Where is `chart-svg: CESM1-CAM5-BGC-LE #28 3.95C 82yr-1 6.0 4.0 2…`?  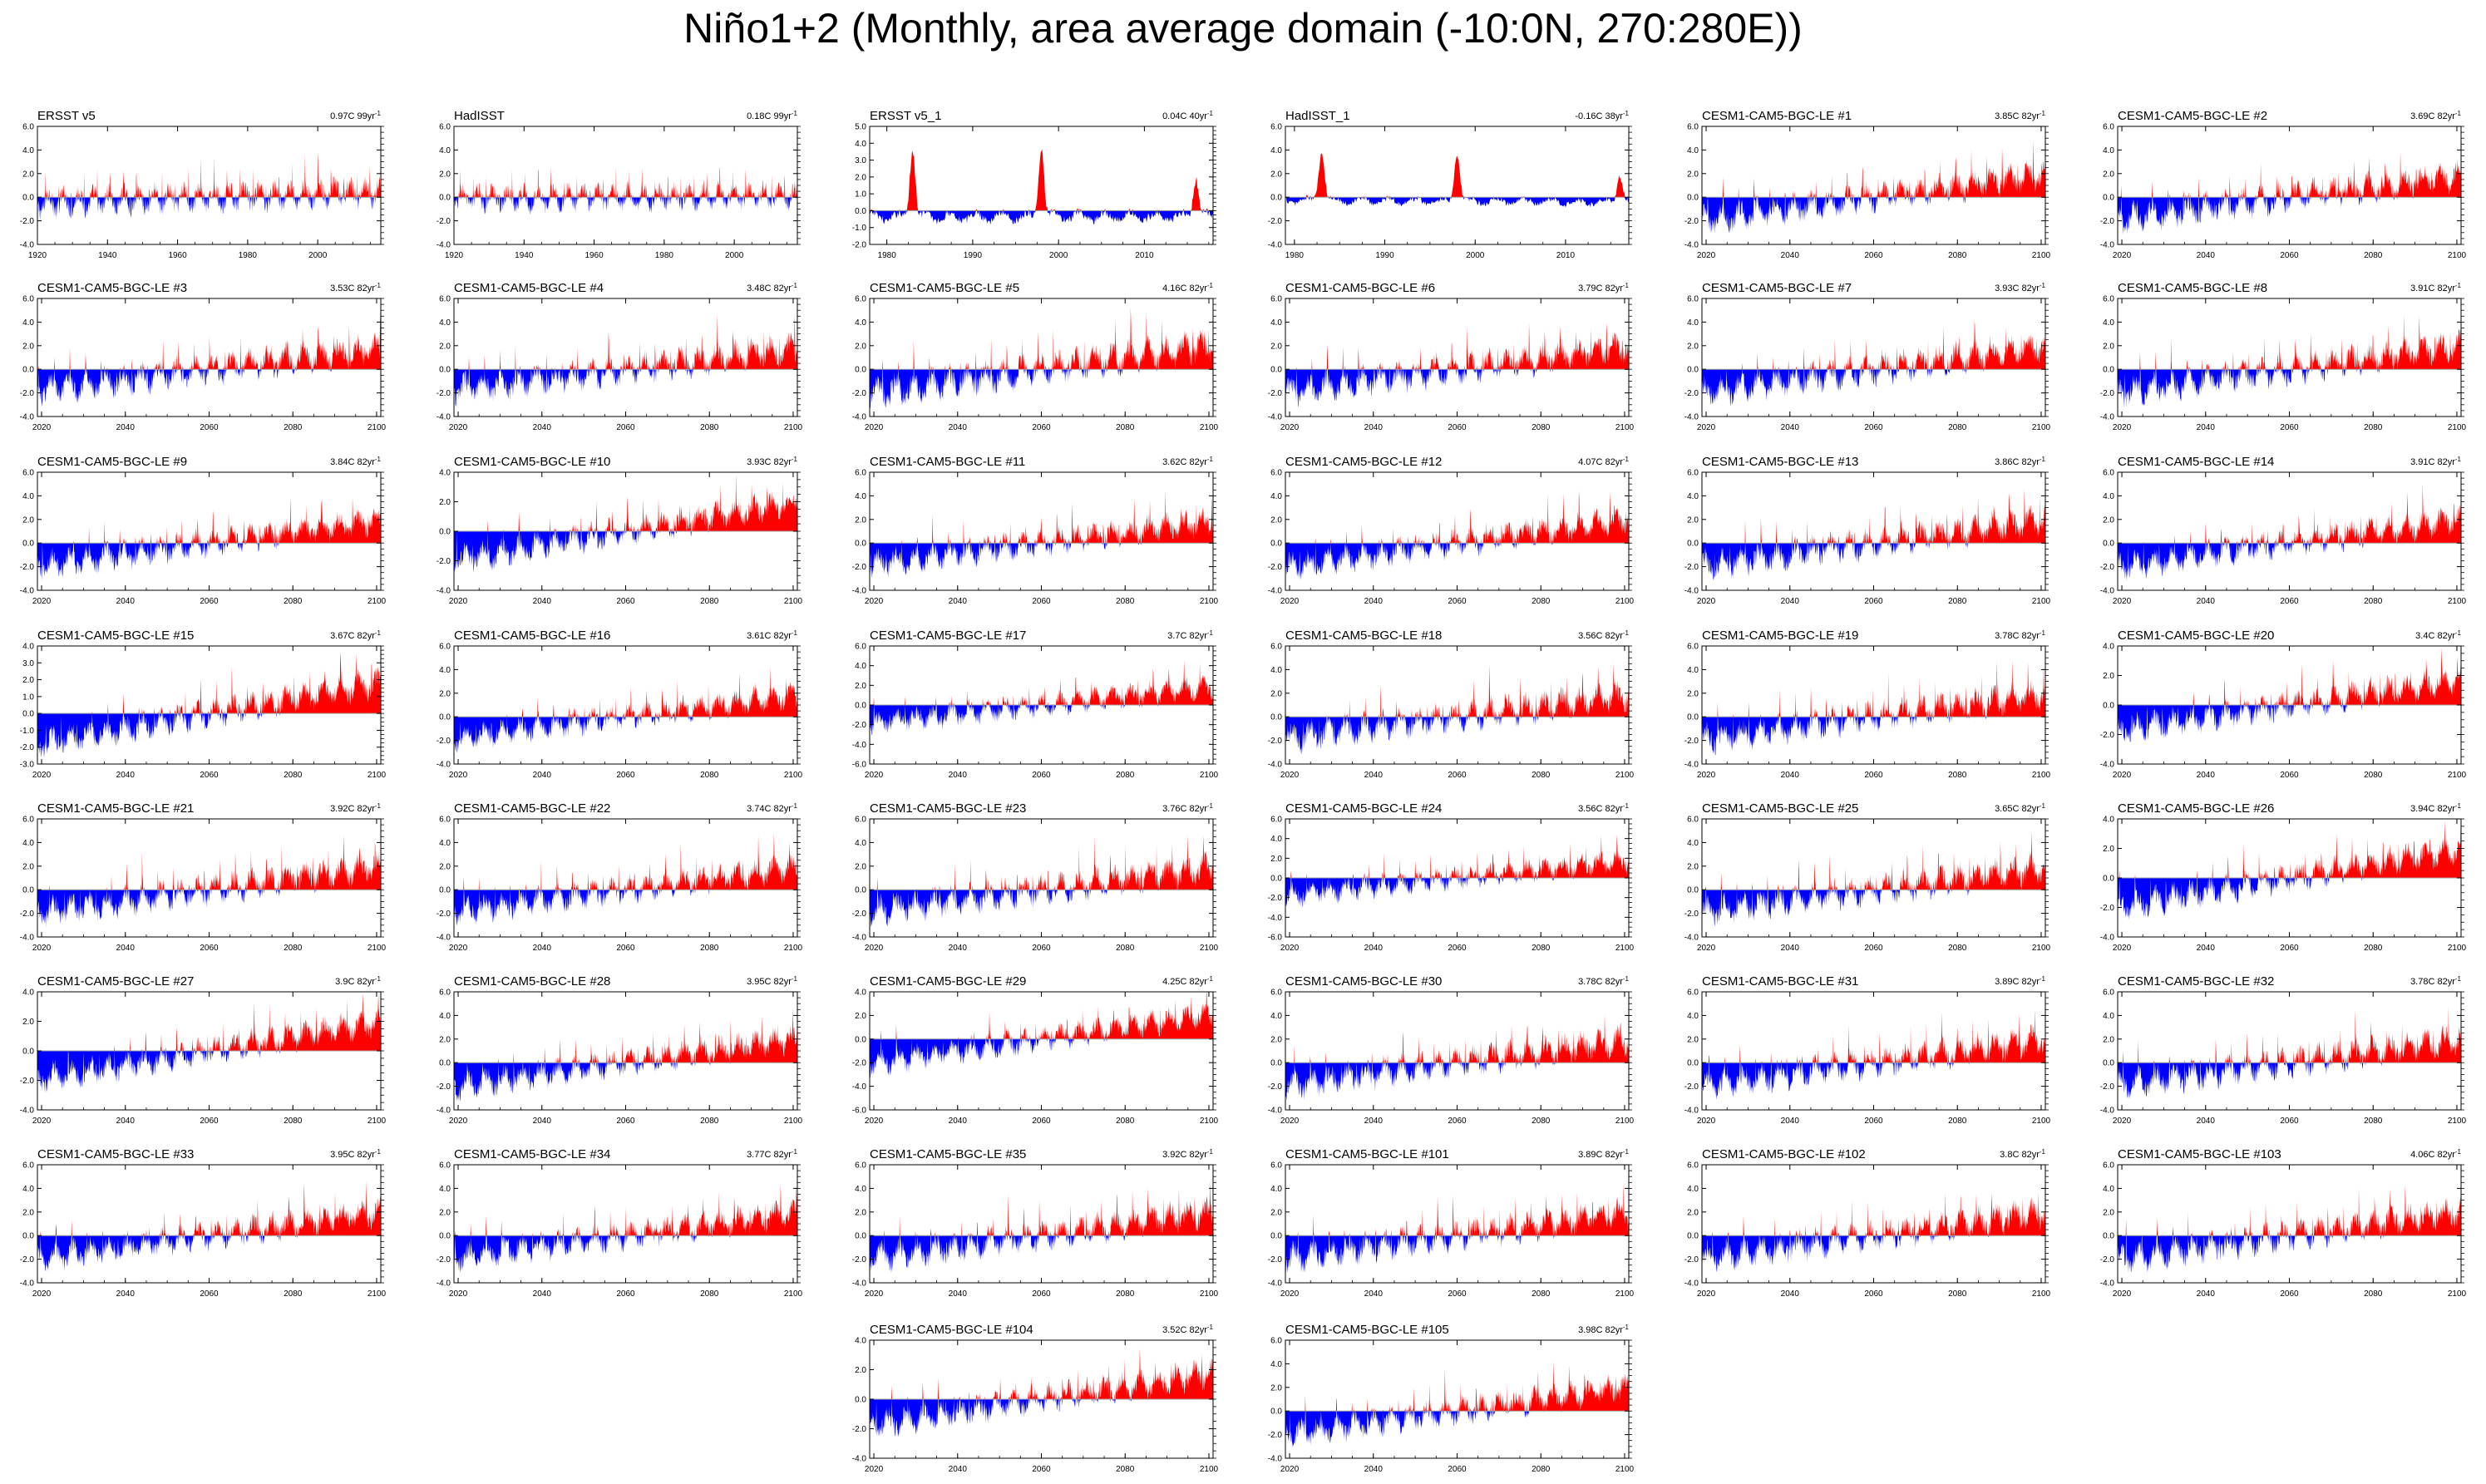 chart-svg: CESM1-CAM5-BGC-LE #28 3.95C 82yr-1 6.0 4.0 2… is located at coordinates (620, 1050).